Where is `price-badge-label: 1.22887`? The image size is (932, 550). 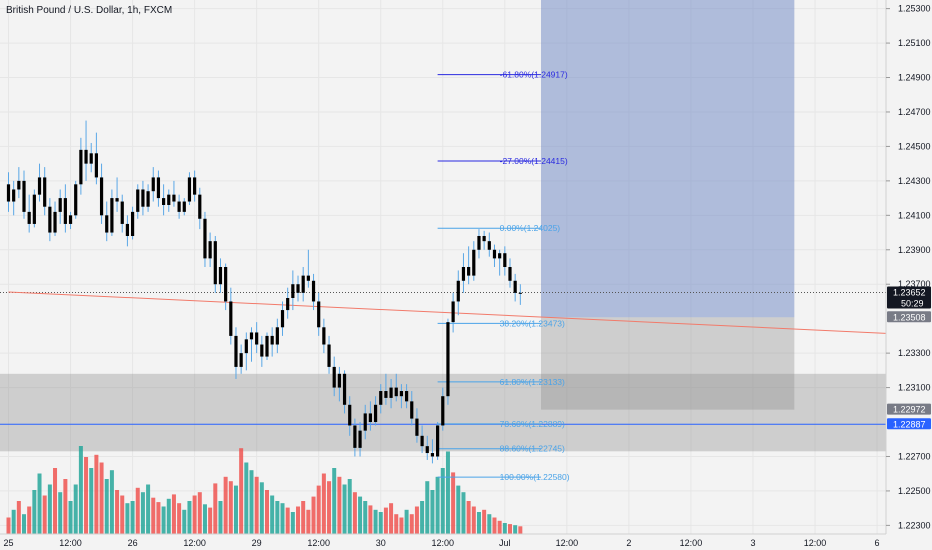 price-badge-label: 1.22887 is located at coordinates (909, 424).